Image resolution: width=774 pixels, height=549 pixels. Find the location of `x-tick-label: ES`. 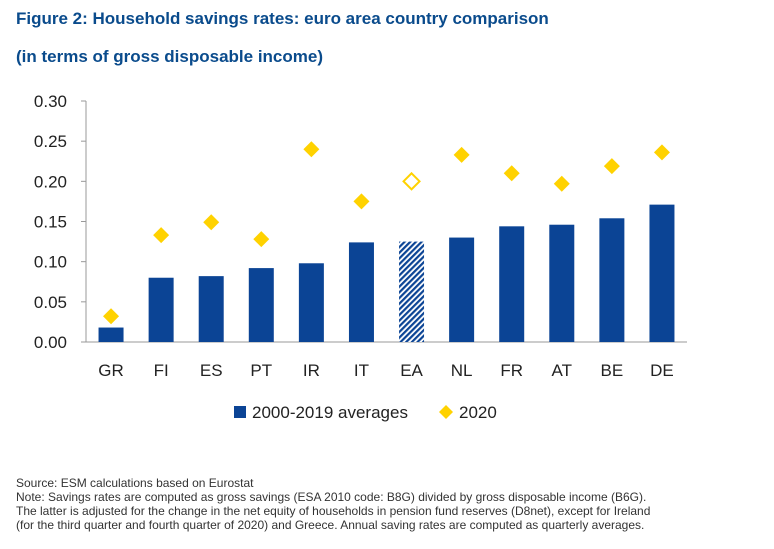

x-tick-label: ES is located at coordinates (211, 370).